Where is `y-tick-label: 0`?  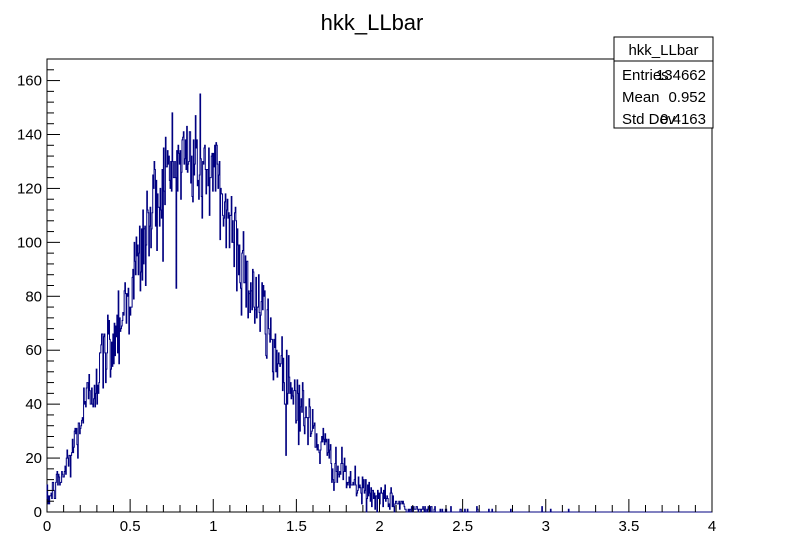 y-tick-label: 0 is located at coordinates (38, 512).